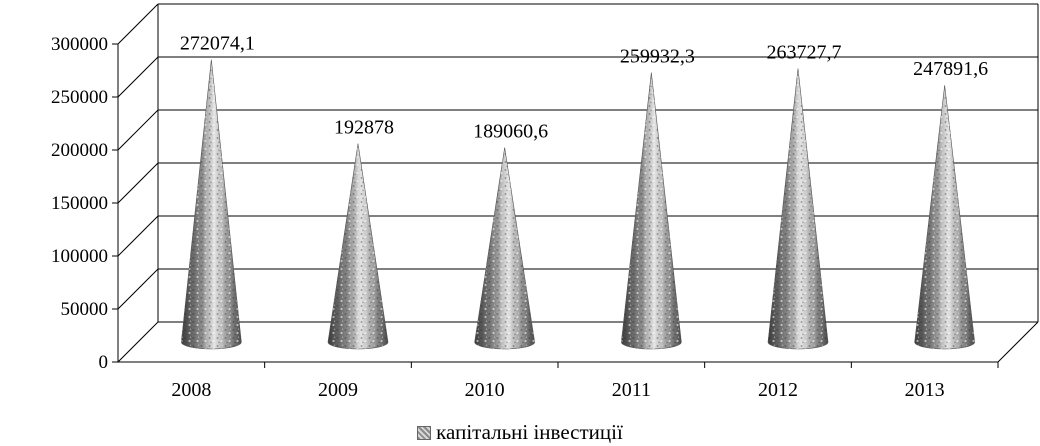 The image size is (1040, 446). I want to click on floor-right-edge, so click(1018, 342).